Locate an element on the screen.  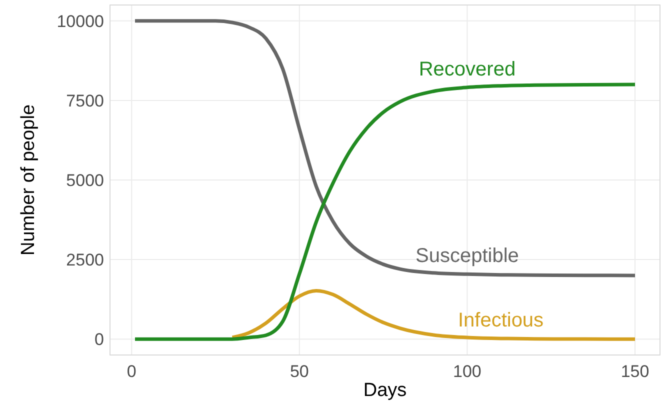
x-tick-label: 150 is located at coordinates (635, 371).